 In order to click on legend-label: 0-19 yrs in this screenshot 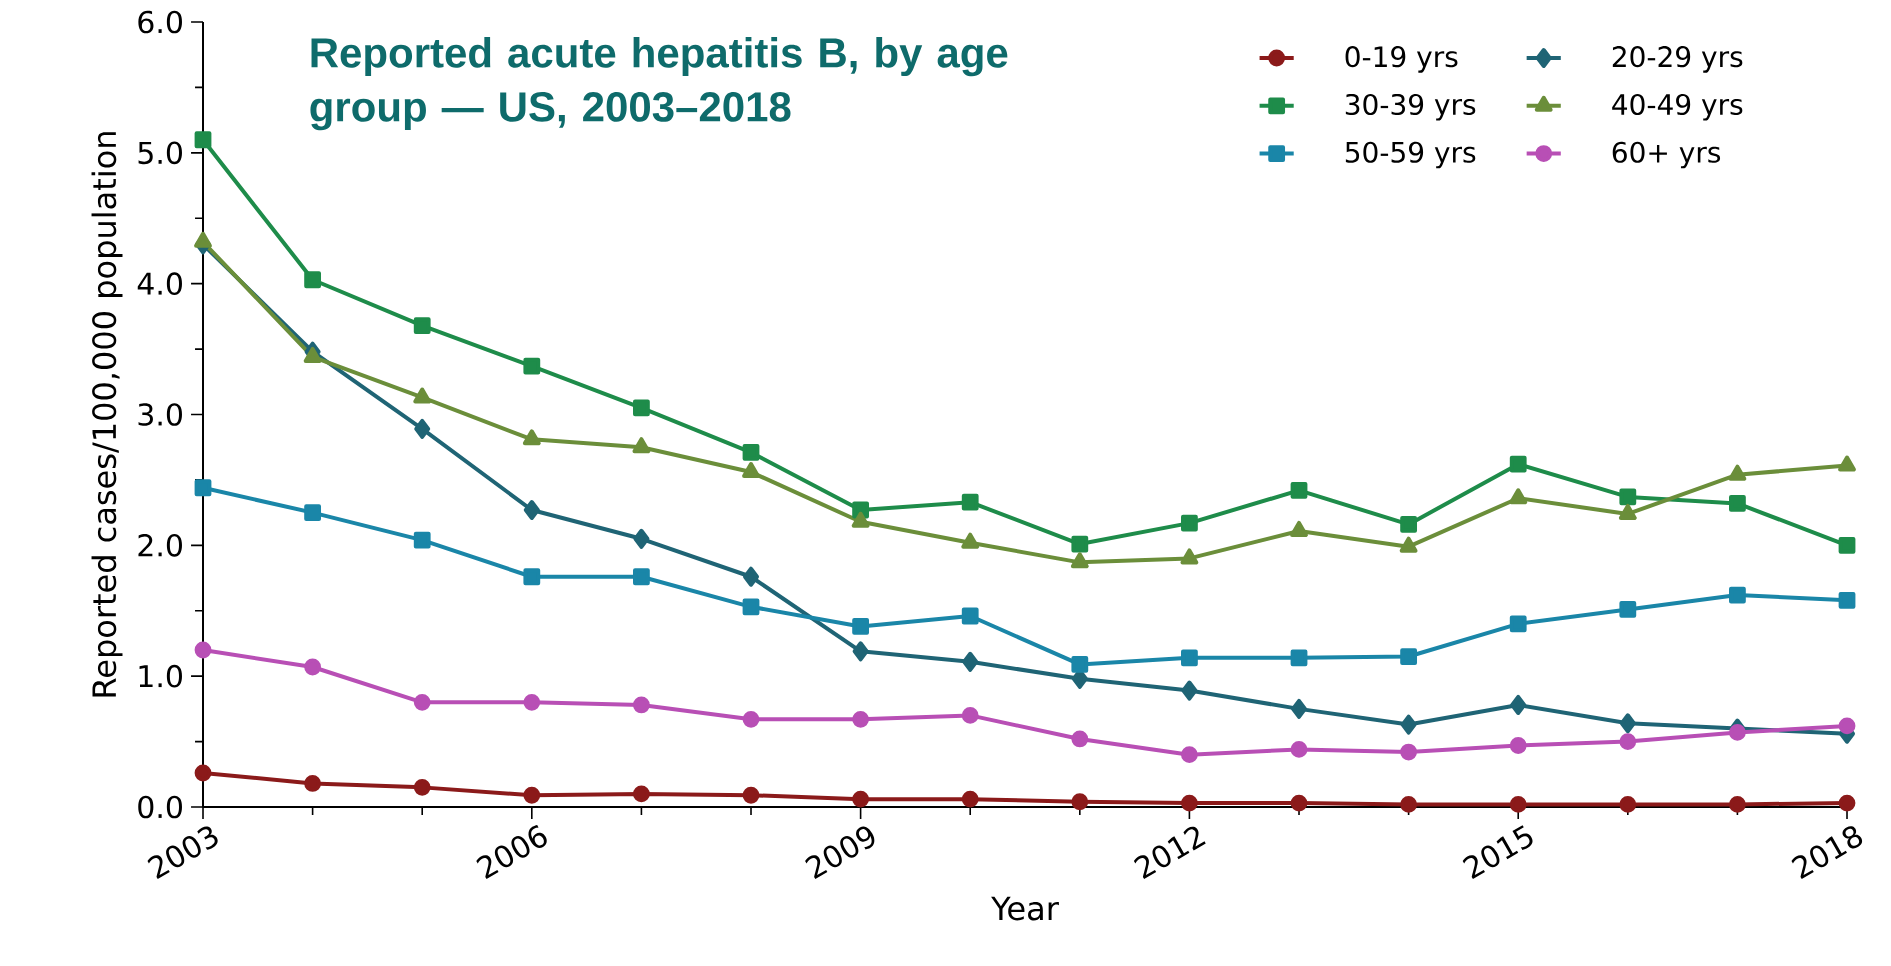, I will do `click(1401, 59)`.